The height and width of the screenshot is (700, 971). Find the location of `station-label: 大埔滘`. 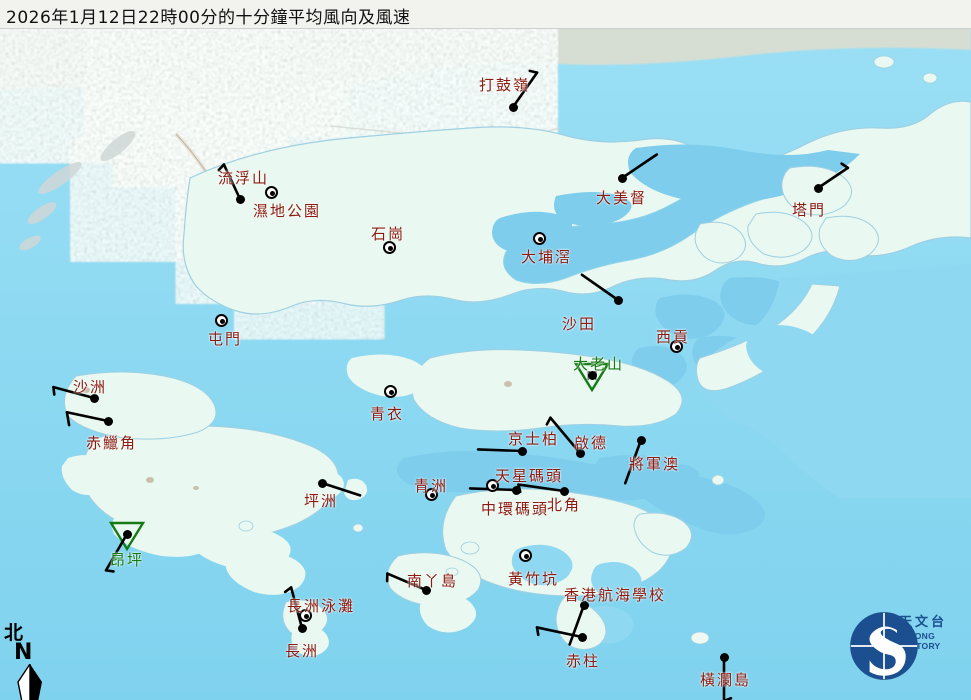

station-label: 大埔滘 is located at coordinates (547, 257).